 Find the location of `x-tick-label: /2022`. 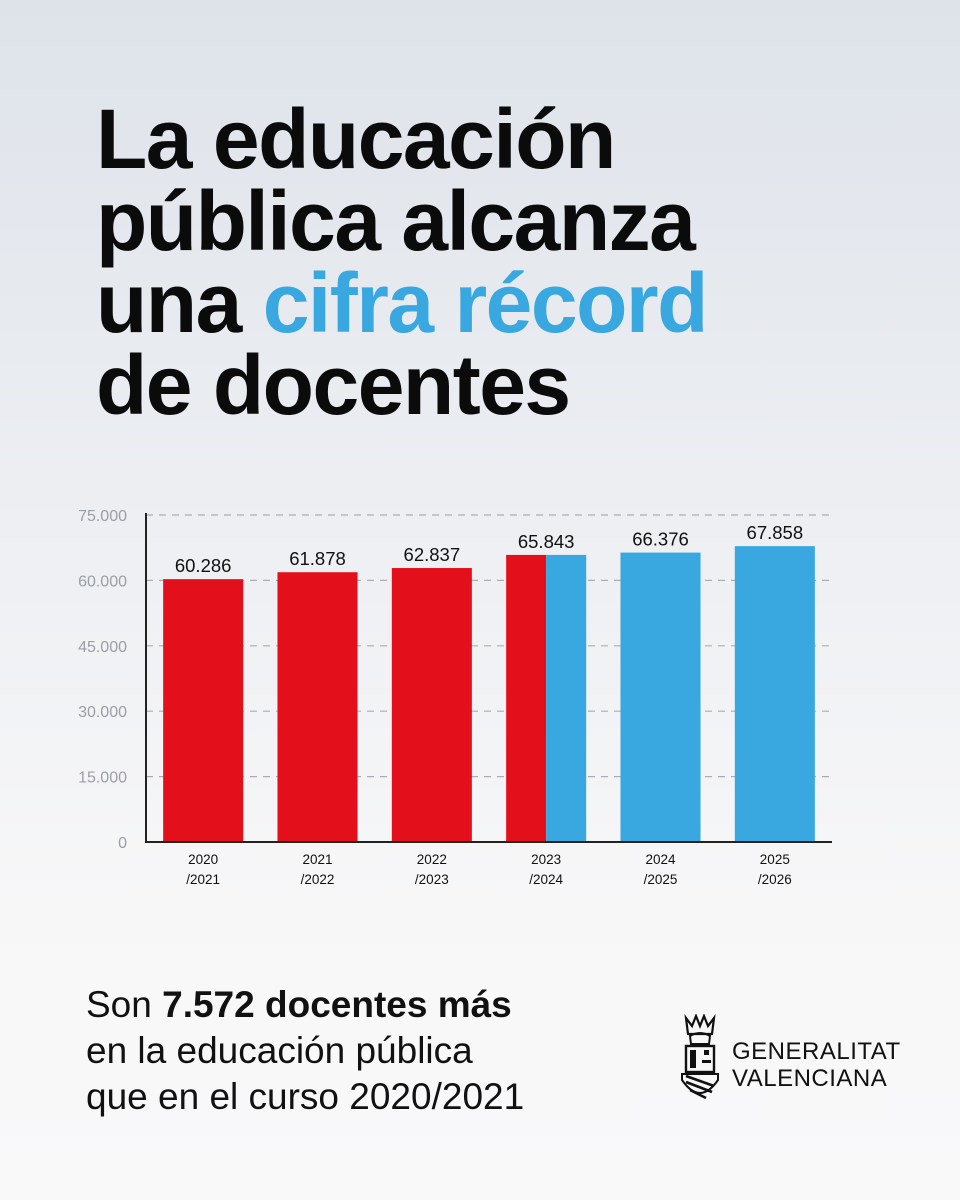

x-tick-label: /2022 is located at coordinates (318, 879).